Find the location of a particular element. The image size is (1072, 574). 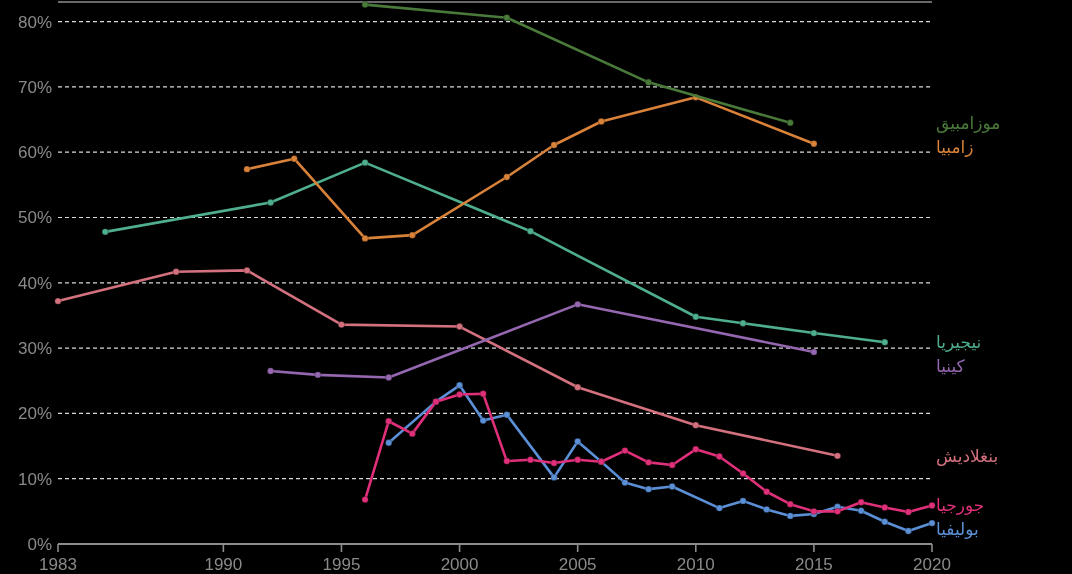

y-tick-label: 0% is located at coordinates (39, 544).